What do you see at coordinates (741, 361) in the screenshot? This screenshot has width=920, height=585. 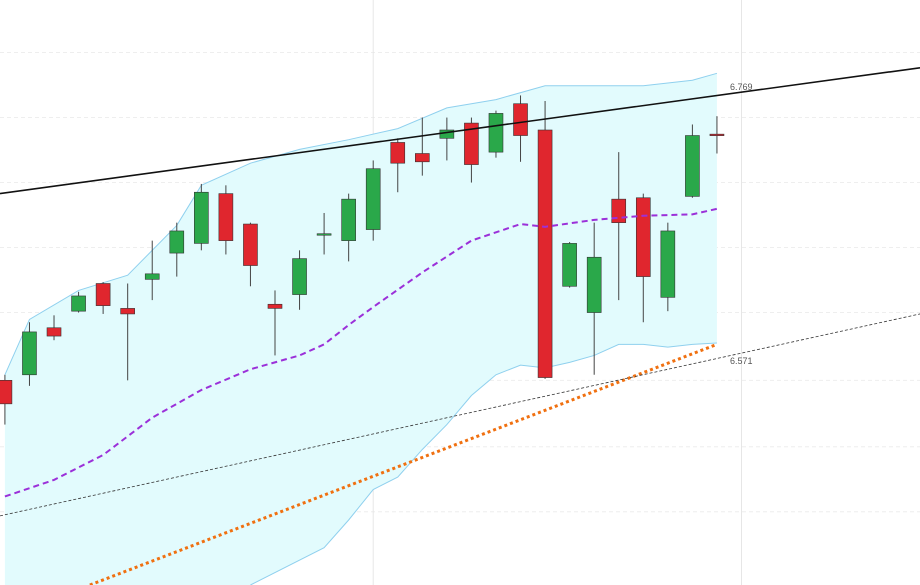 I see `level-label: 6.571` at bounding box center [741, 361].